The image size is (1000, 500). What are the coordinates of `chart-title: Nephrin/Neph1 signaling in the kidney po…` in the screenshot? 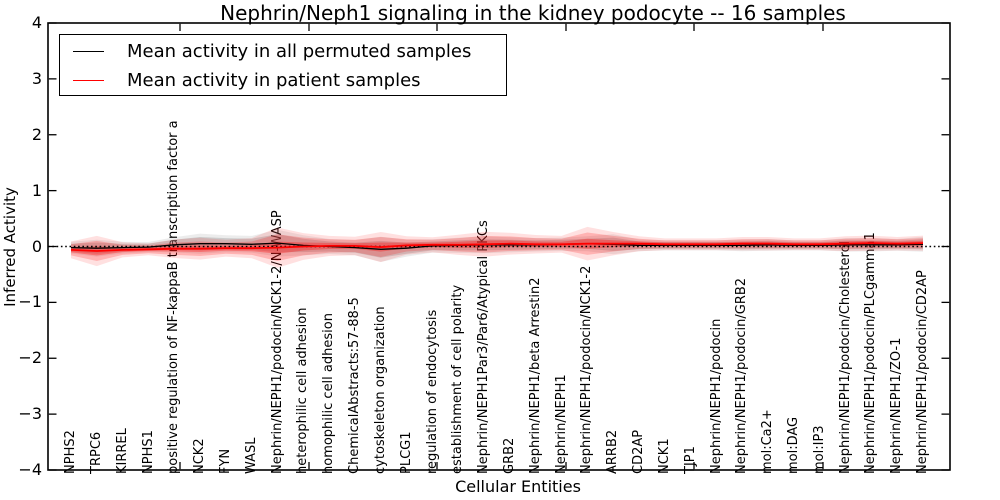 It's located at (533, 13).